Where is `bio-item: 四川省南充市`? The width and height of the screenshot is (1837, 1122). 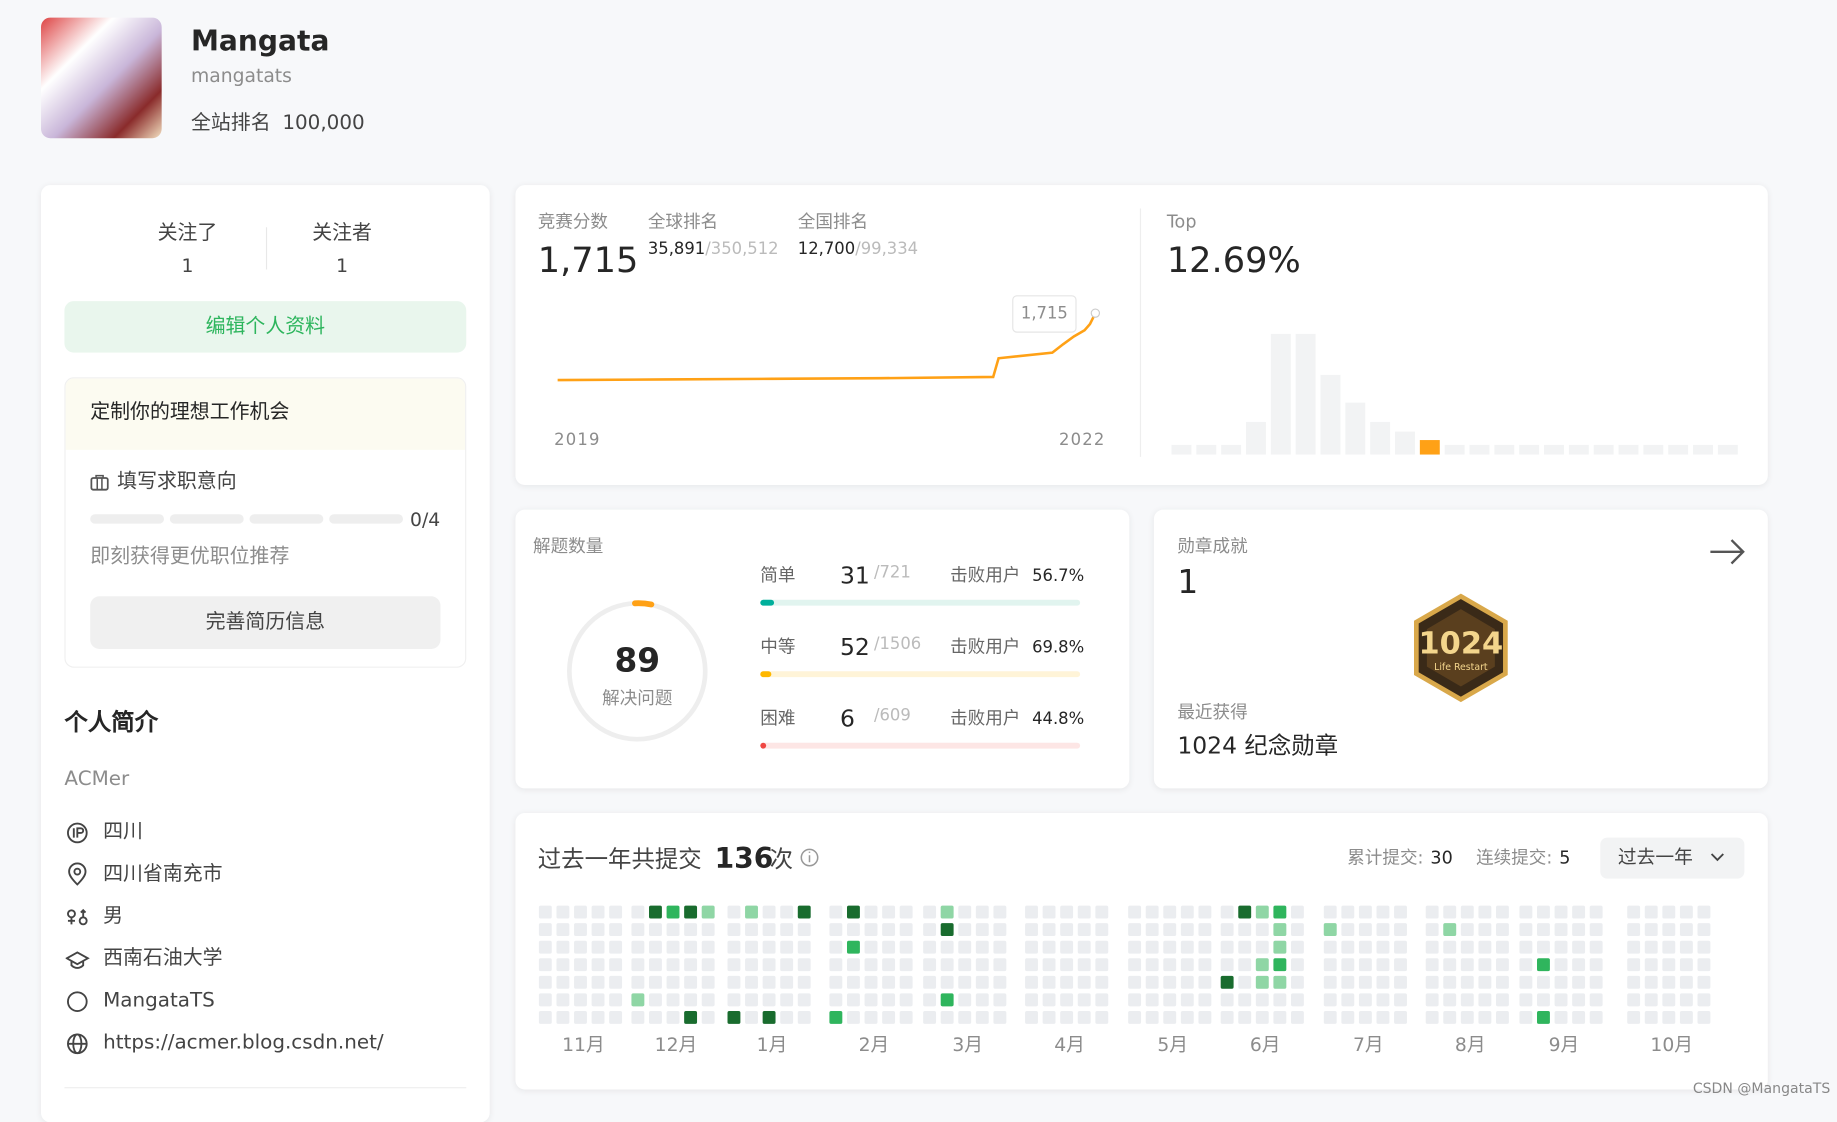 bio-item: 四川省南充市 is located at coordinates (163, 874).